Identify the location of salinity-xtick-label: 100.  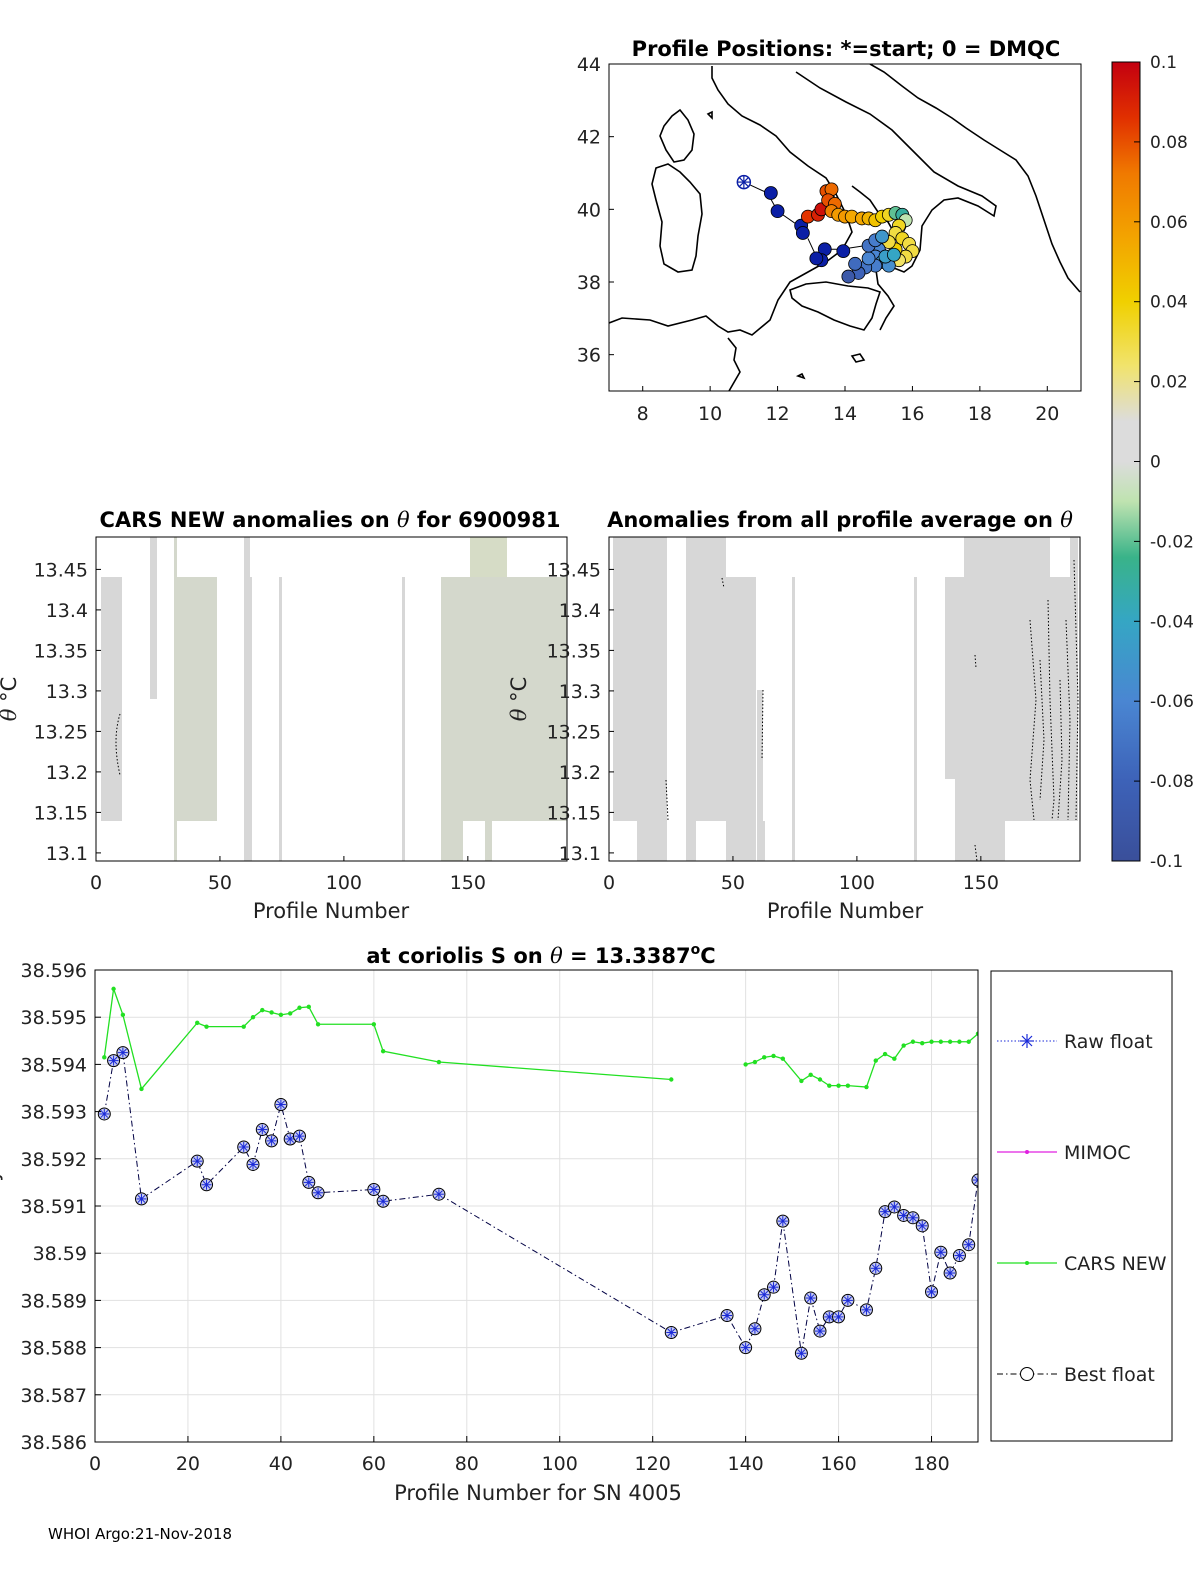
(560, 1464).